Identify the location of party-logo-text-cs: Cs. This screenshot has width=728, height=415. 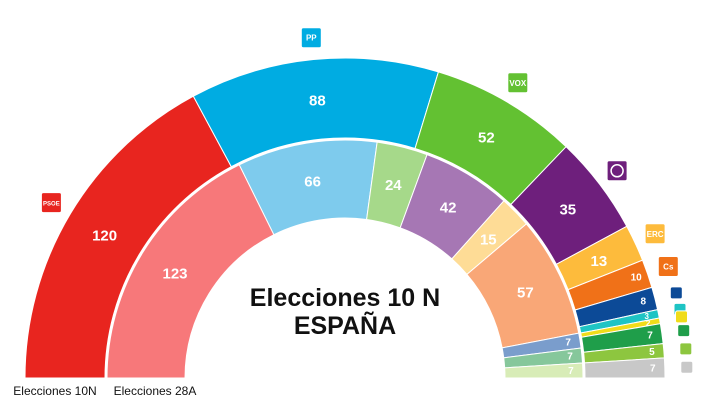
(668, 267).